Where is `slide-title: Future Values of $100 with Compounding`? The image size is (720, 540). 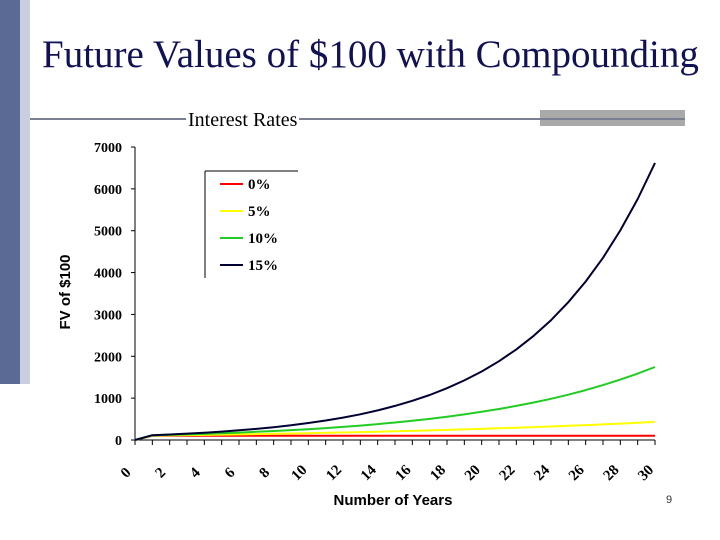
slide-title: Future Values of $100 with Compounding is located at coordinates (370, 54).